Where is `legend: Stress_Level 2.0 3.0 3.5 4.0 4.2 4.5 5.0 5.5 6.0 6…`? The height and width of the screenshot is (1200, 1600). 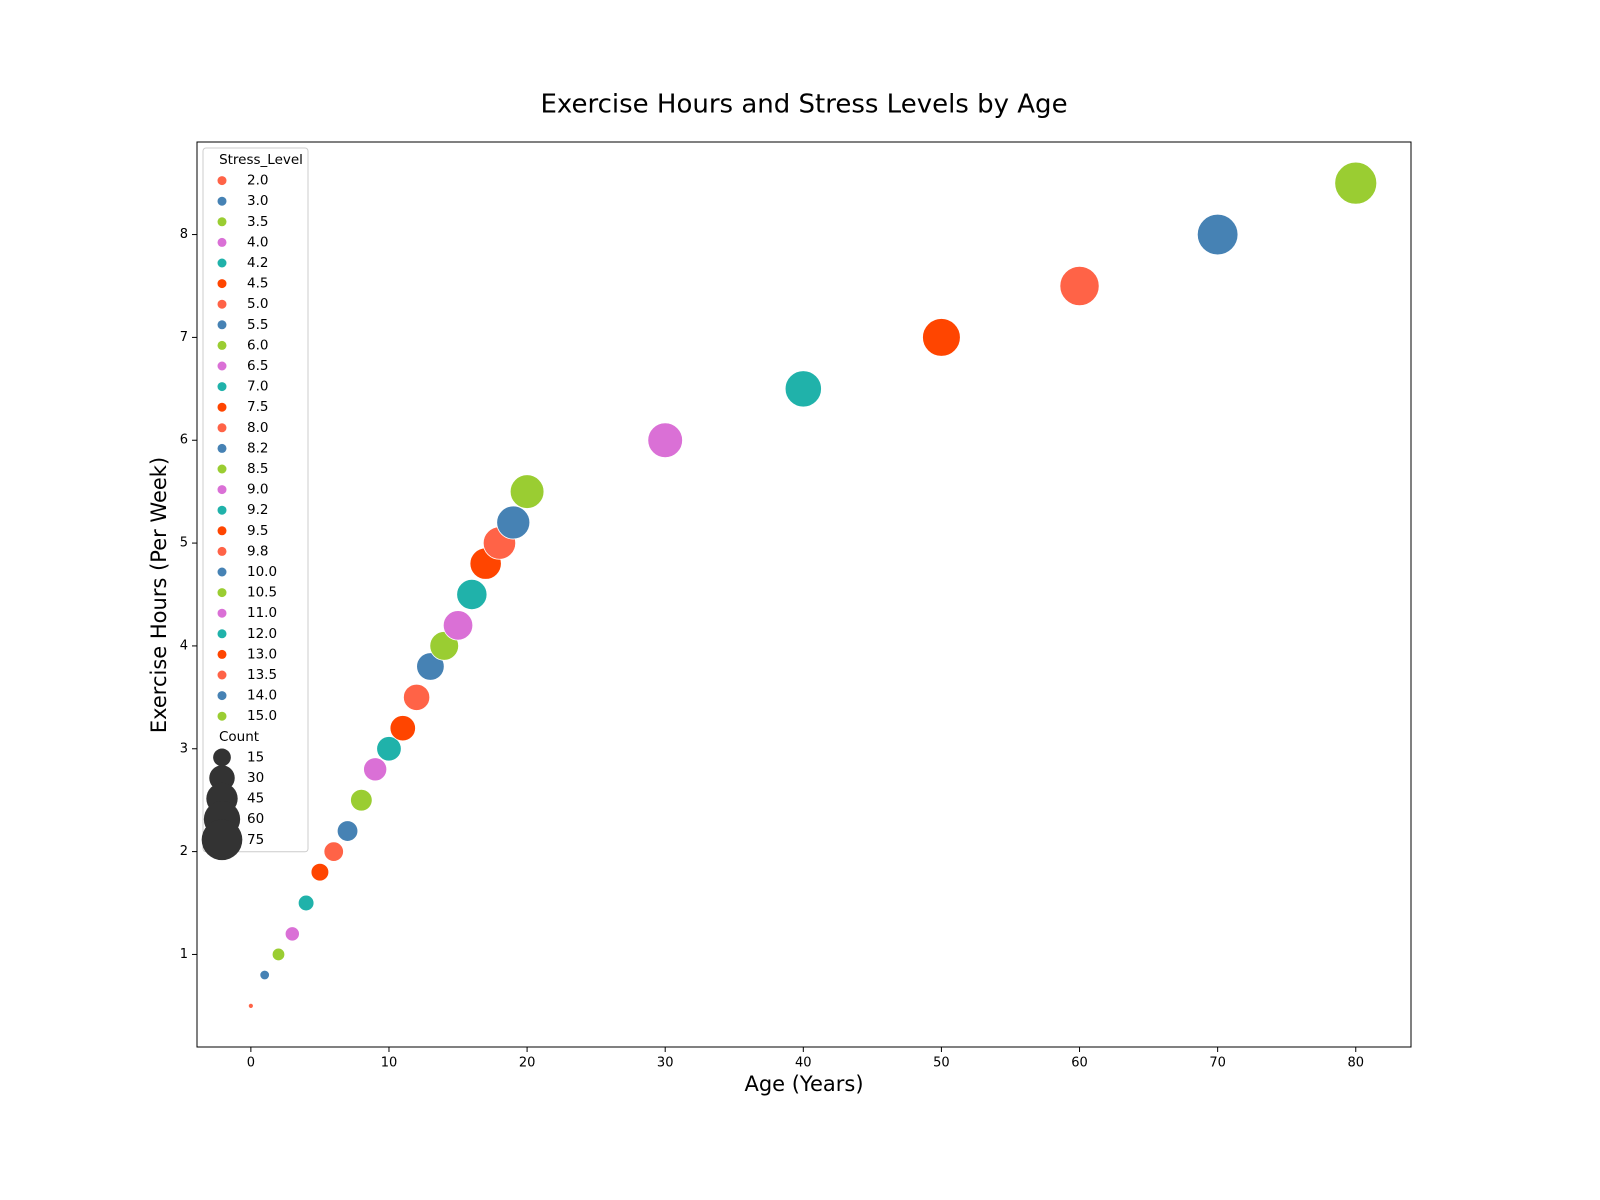
legend: Stress_Level 2.0 3.0 3.5 4.0 4.2 4.5 5.0 5.5 6.0 6… is located at coordinates (255, 504).